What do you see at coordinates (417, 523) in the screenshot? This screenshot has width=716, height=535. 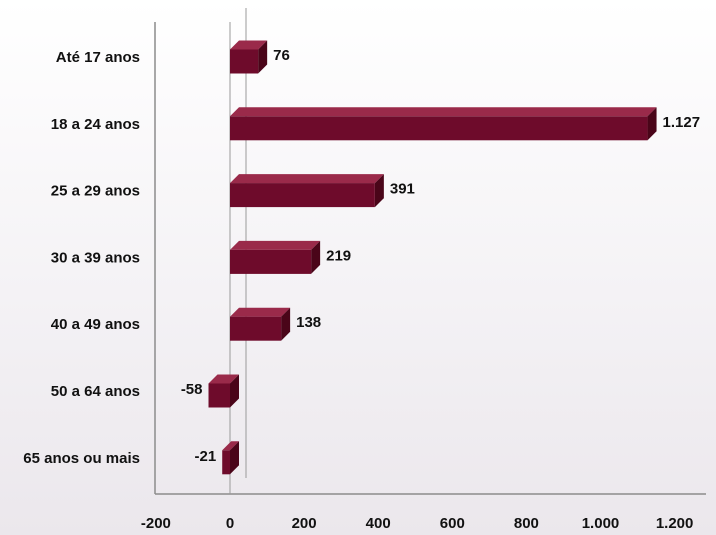 I see `x-tick-labels: -200 0 200 400 600 800 1.000 1.200` at bounding box center [417, 523].